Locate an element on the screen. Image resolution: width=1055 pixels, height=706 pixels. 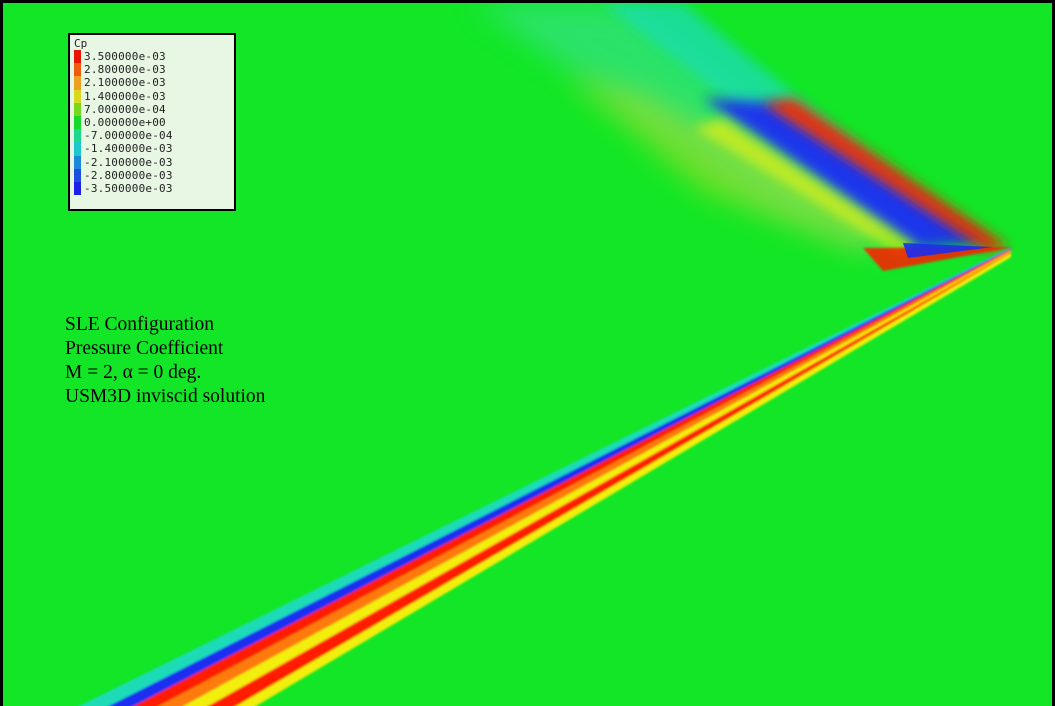
legend-entry: -2.100000e-03 is located at coordinates (154, 162).